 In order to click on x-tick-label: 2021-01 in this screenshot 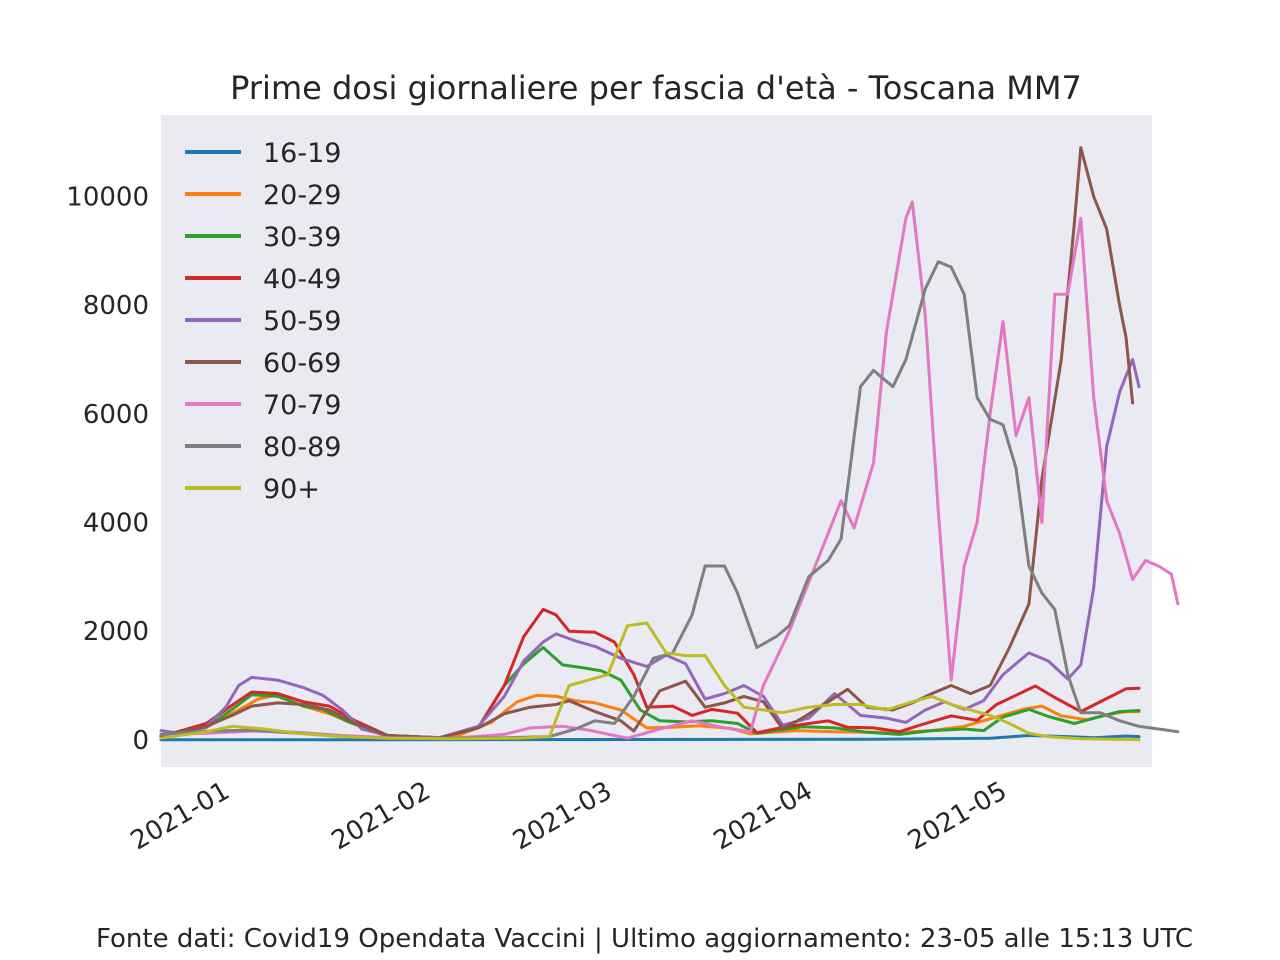, I will do `click(180, 816)`.